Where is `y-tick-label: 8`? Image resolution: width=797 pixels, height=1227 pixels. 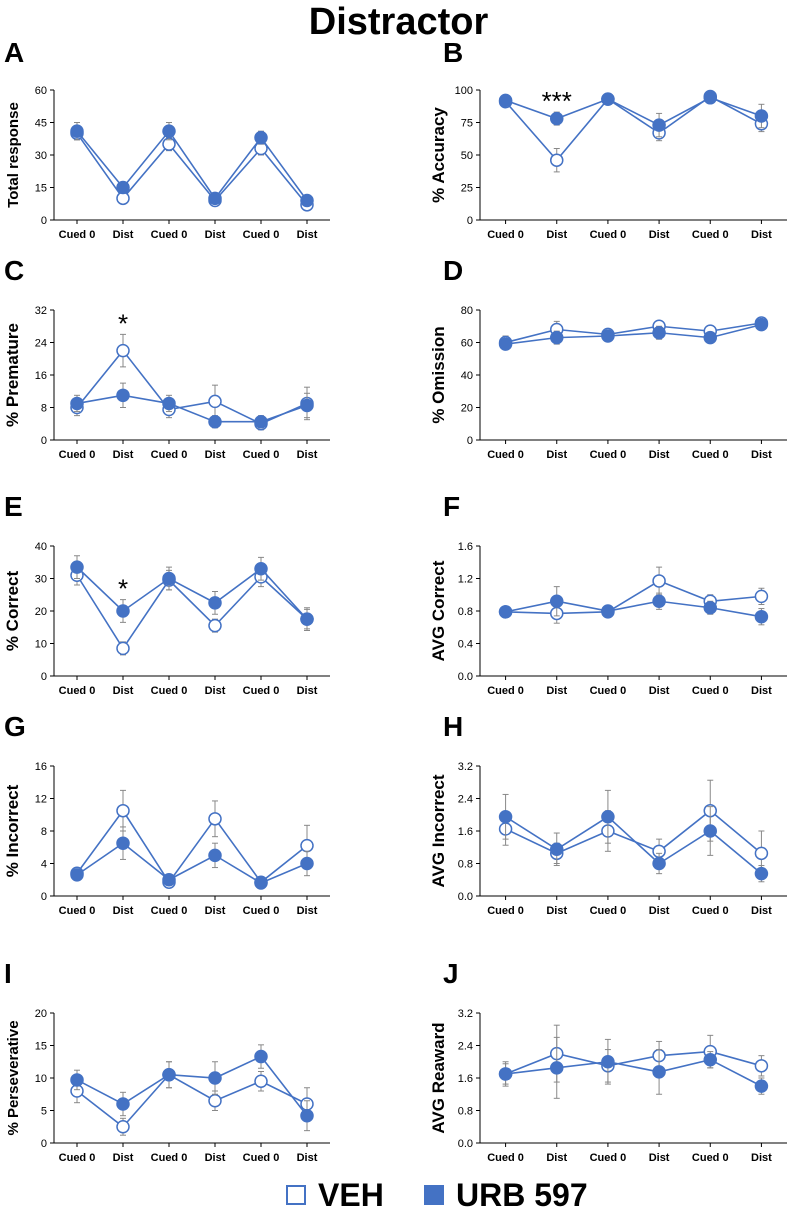 y-tick-label: 8 is located at coordinates (44, 409).